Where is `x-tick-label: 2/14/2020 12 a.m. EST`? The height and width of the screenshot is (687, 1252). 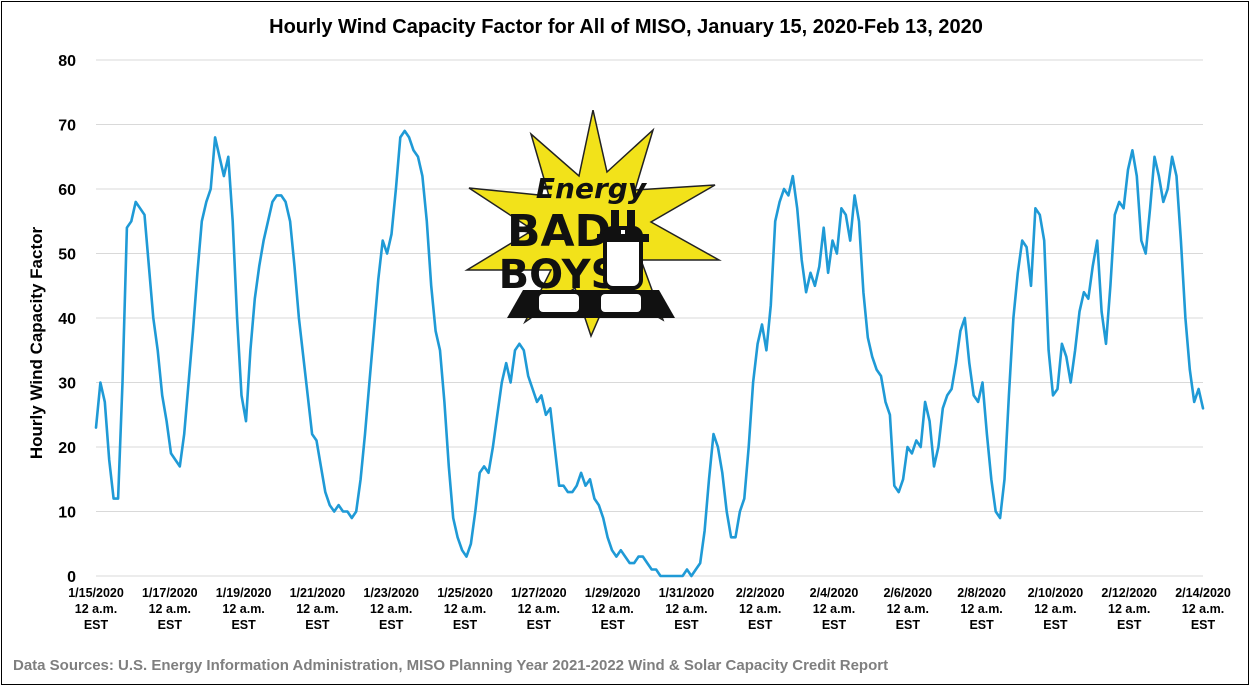 x-tick-label: 2/14/2020 12 a.m. EST is located at coordinates (1203, 609).